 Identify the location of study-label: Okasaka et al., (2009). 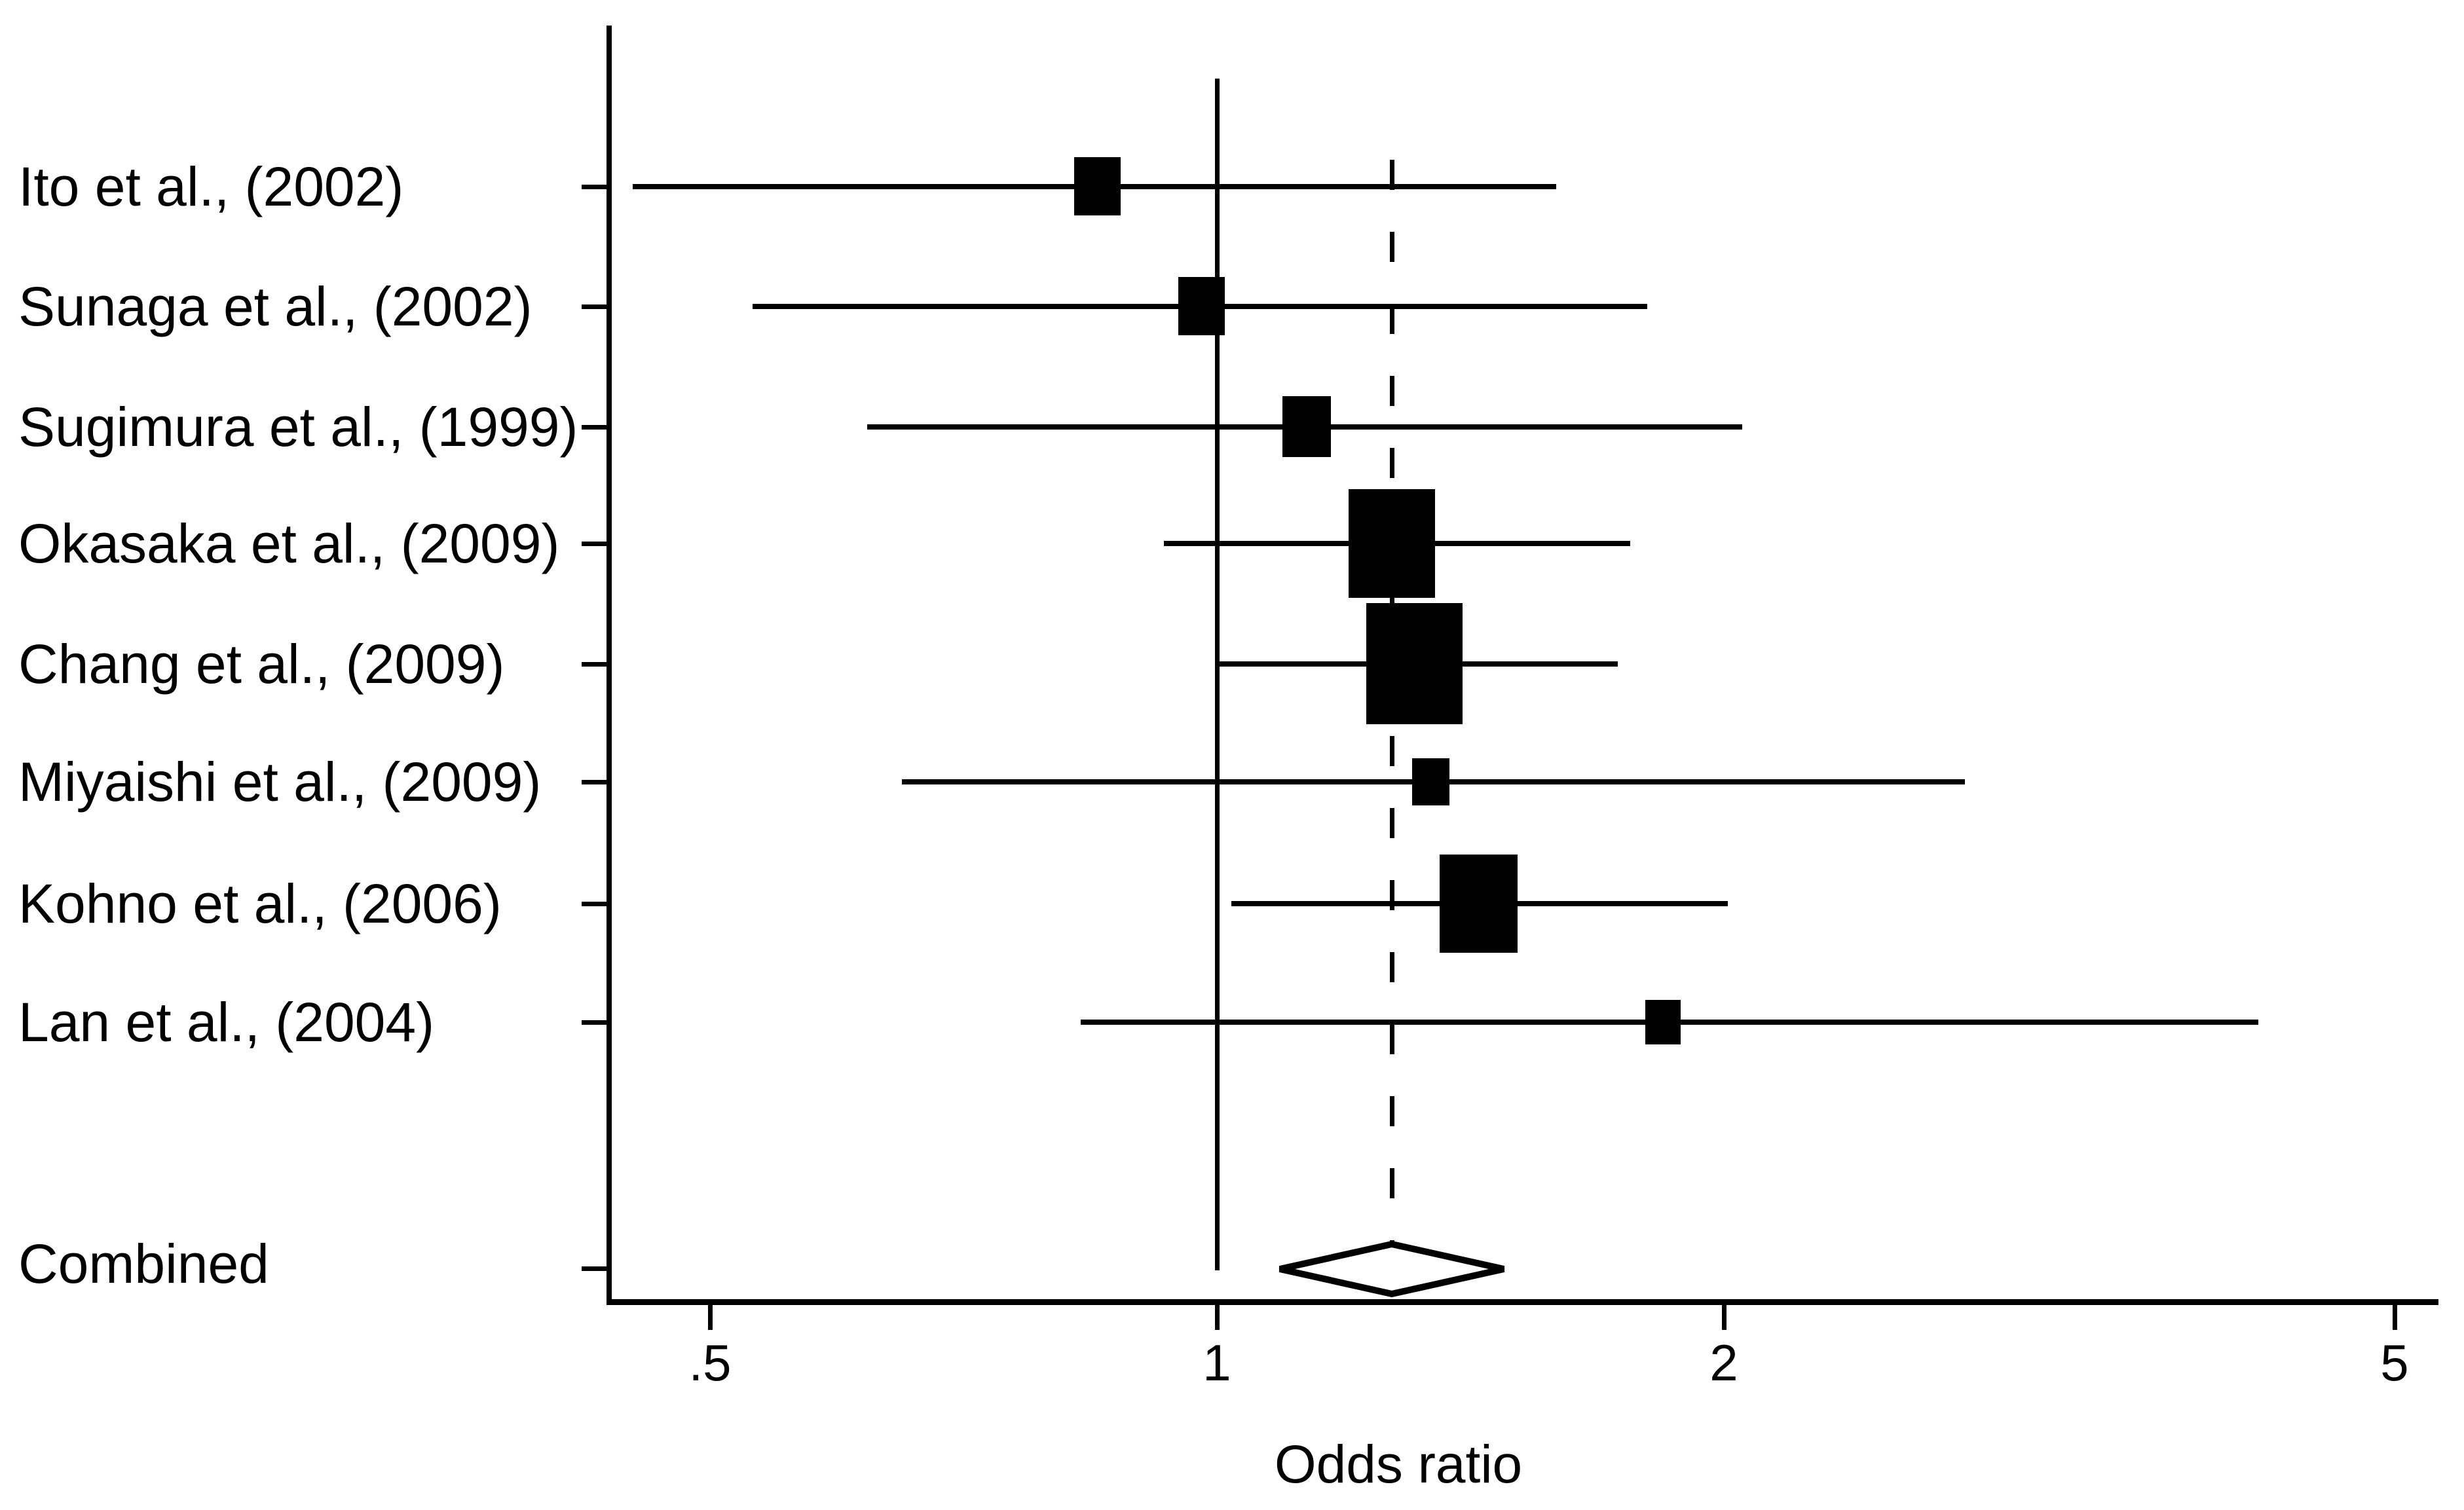
(289, 543).